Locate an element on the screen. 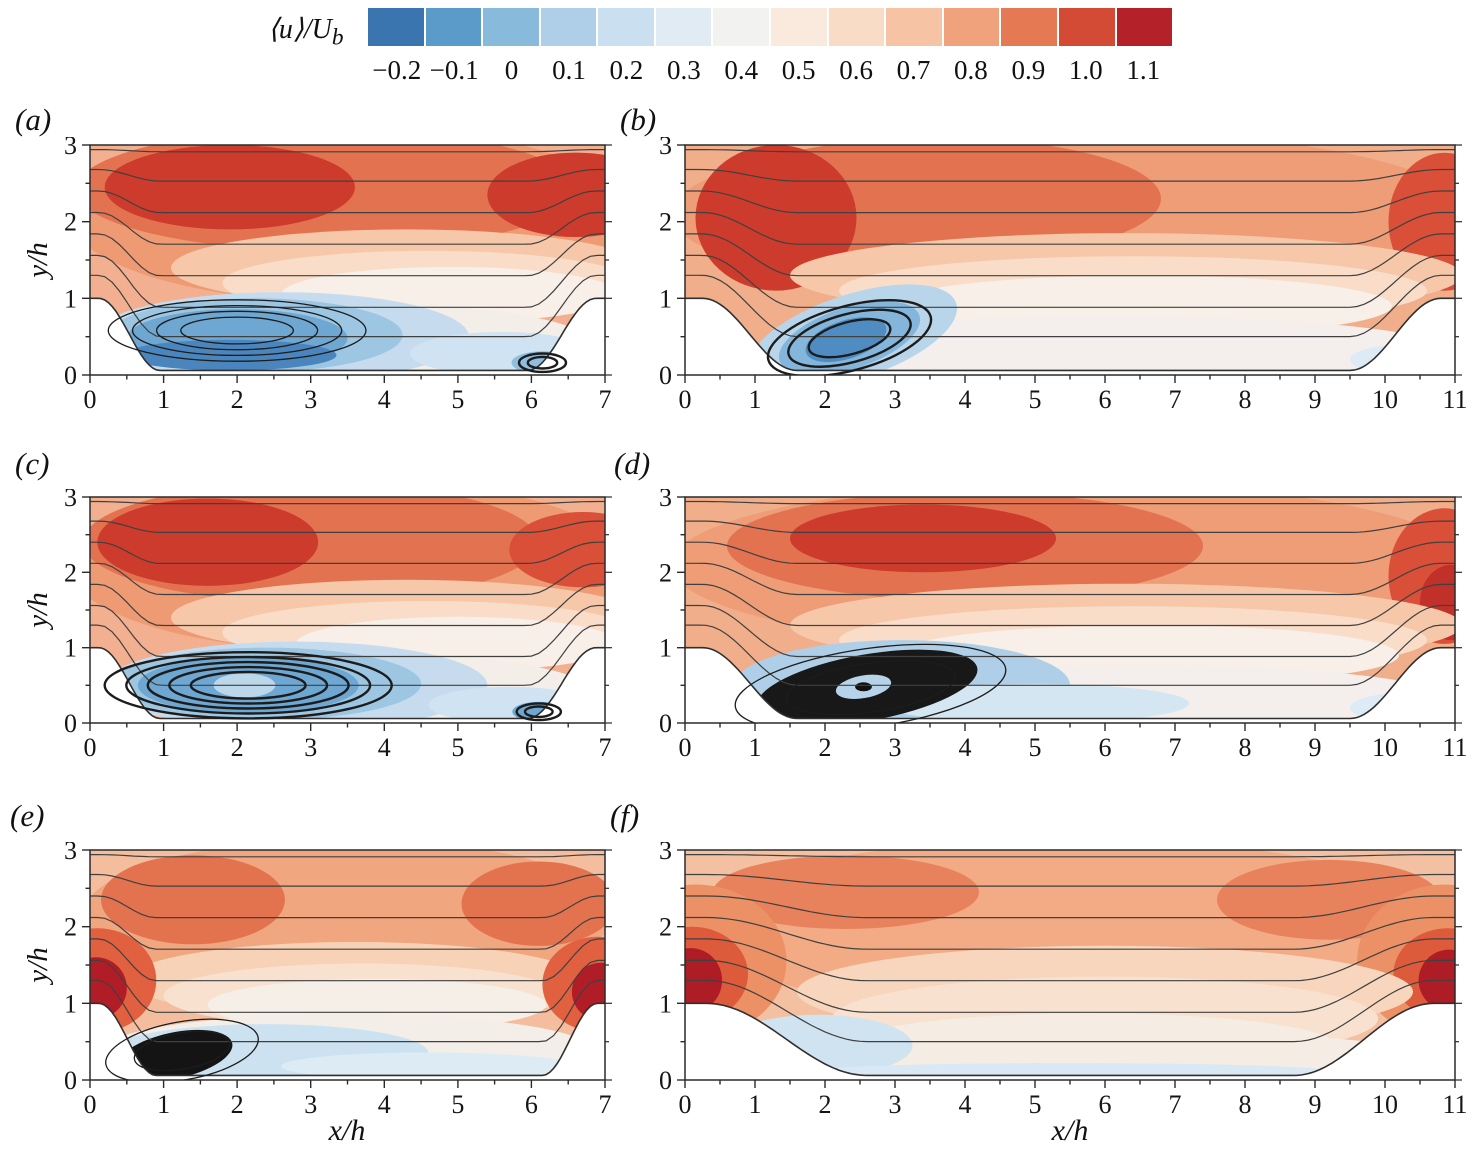 This screenshot has height=1170, width=1472. panel-label-f: (f) is located at coordinates (625, 815).